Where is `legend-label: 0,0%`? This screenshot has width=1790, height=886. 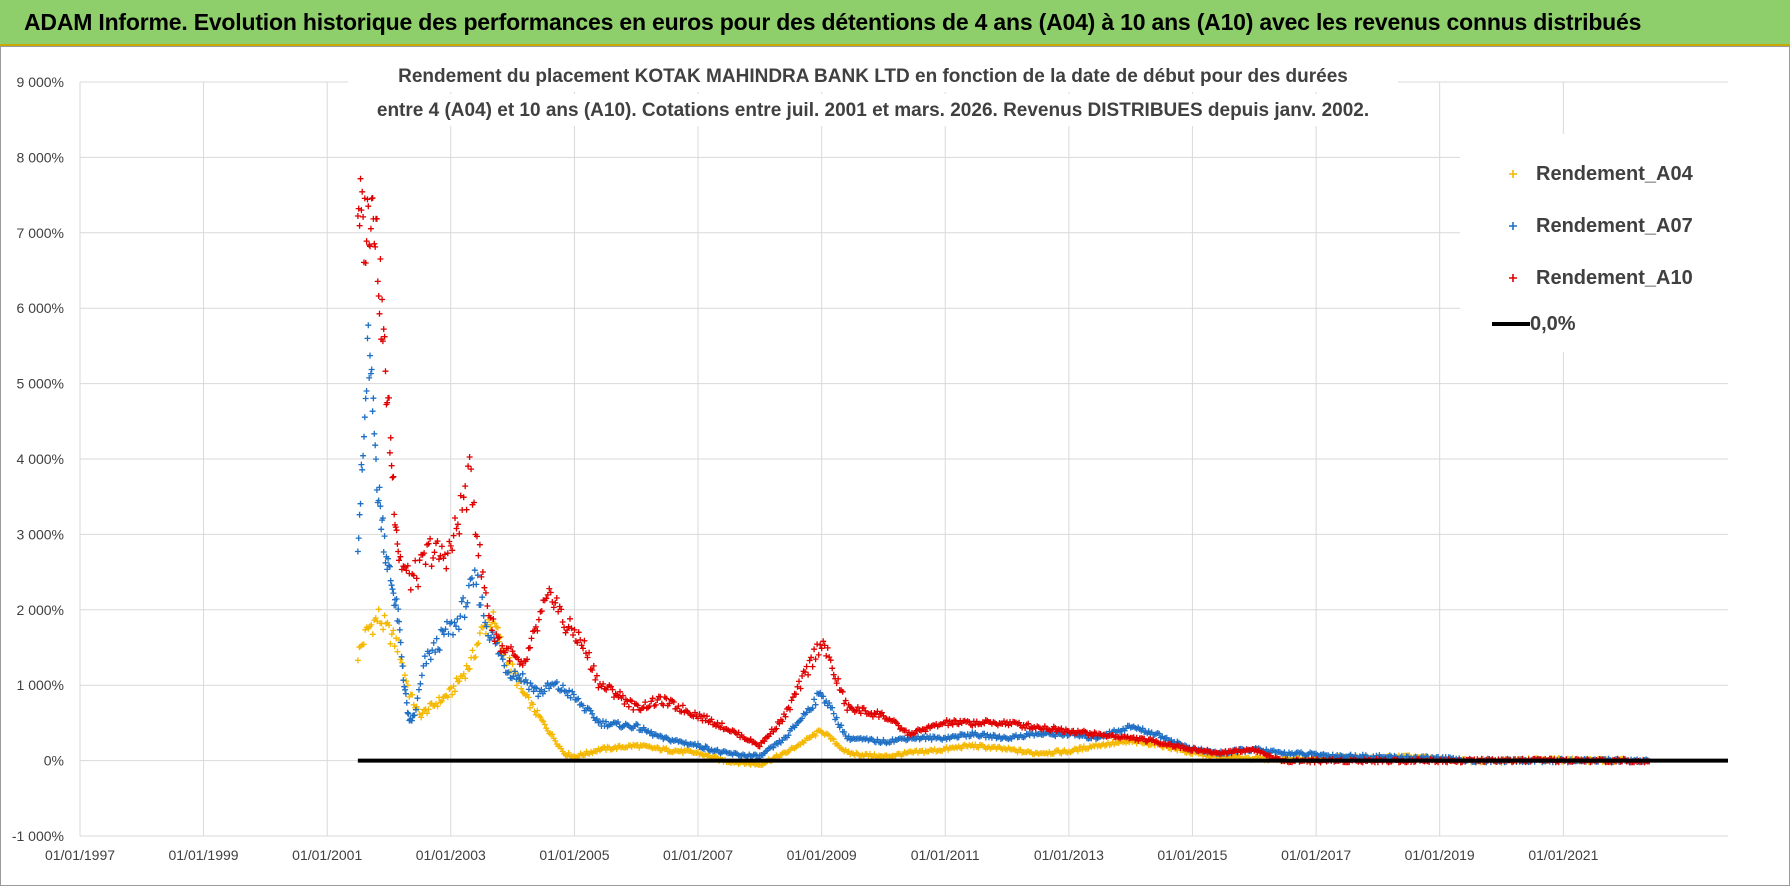 legend-label: 0,0% is located at coordinates (1553, 324).